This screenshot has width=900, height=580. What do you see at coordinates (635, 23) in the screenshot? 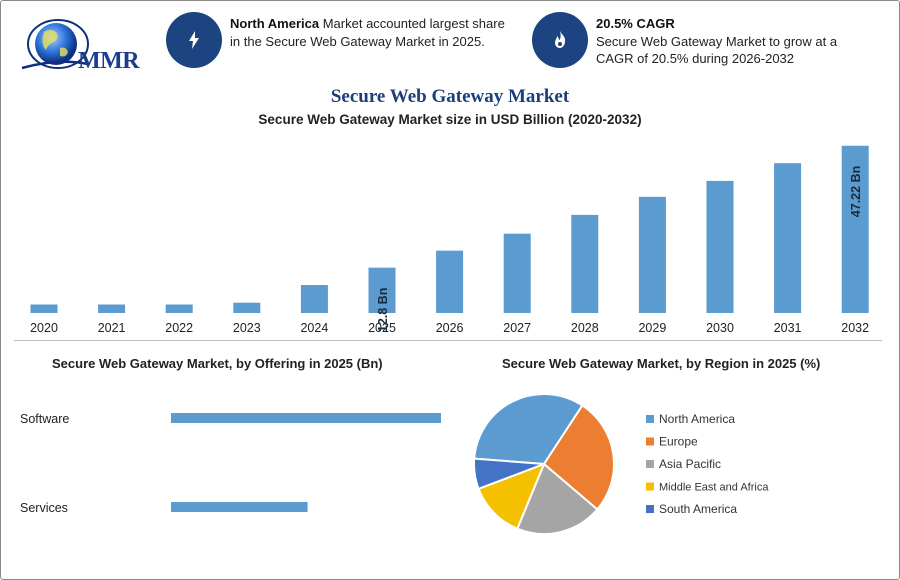
I see `highlight-bold: 20.5% CAGR` at bounding box center [635, 23].